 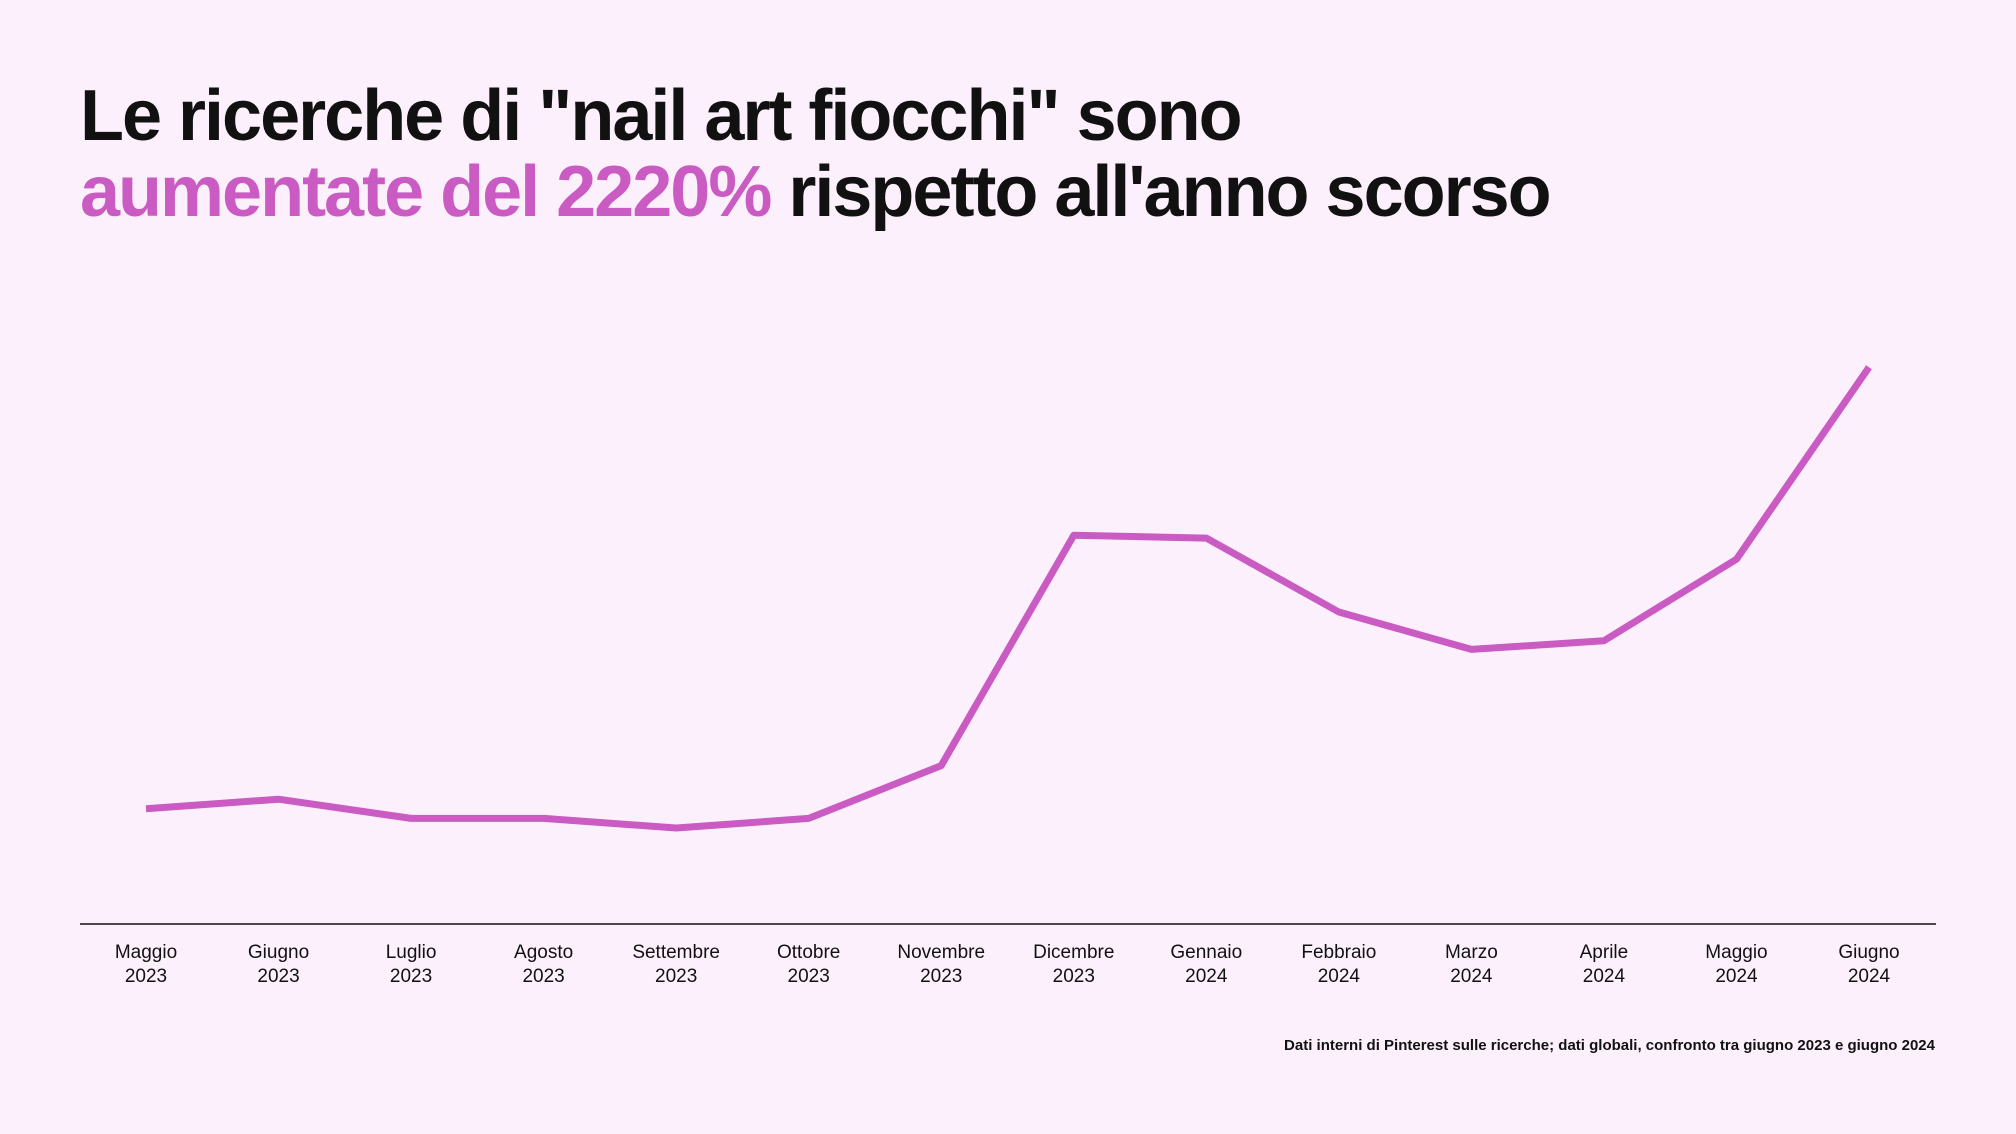 What do you see at coordinates (941, 964) in the screenshot?
I see `x-tick-label: Novembre 2023` at bounding box center [941, 964].